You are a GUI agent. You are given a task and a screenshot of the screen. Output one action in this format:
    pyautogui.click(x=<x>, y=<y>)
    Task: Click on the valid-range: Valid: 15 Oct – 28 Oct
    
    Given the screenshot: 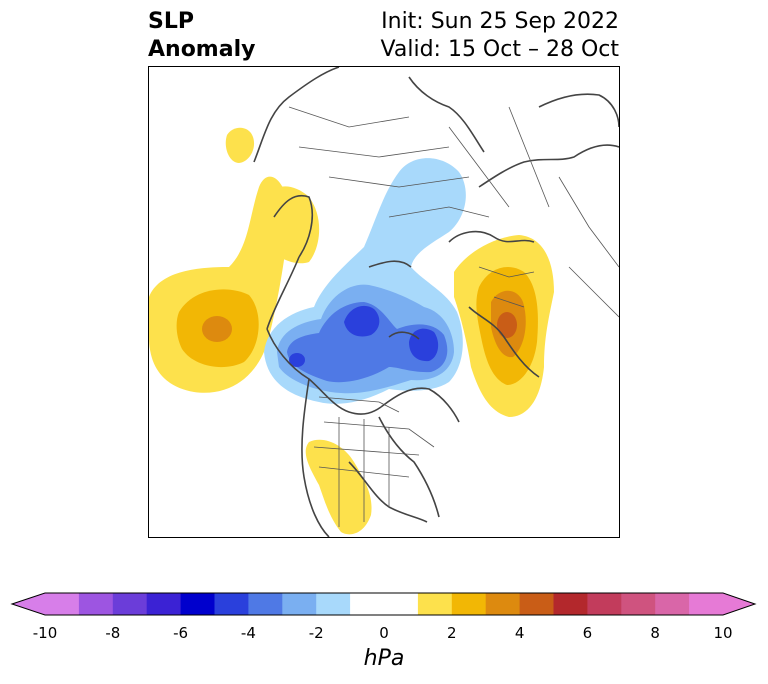 What is the action you would take?
    pyautogui.click(x=499, y=49)
    